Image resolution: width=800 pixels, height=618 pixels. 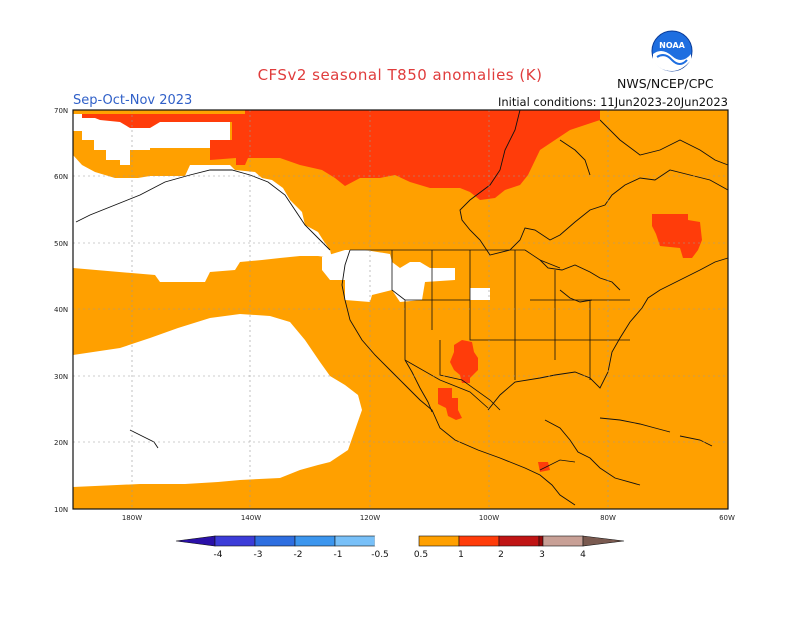 What do you see at coordinates (258, 555) in the screenshot?
I see `colorbar-label: -3` at bounding box center [258, 555].